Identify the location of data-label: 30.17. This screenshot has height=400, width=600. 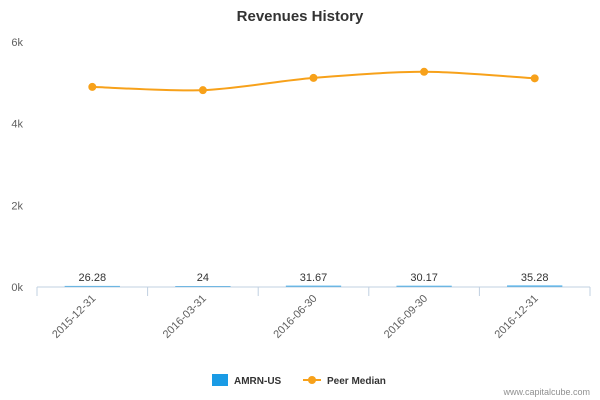
(424, 278).